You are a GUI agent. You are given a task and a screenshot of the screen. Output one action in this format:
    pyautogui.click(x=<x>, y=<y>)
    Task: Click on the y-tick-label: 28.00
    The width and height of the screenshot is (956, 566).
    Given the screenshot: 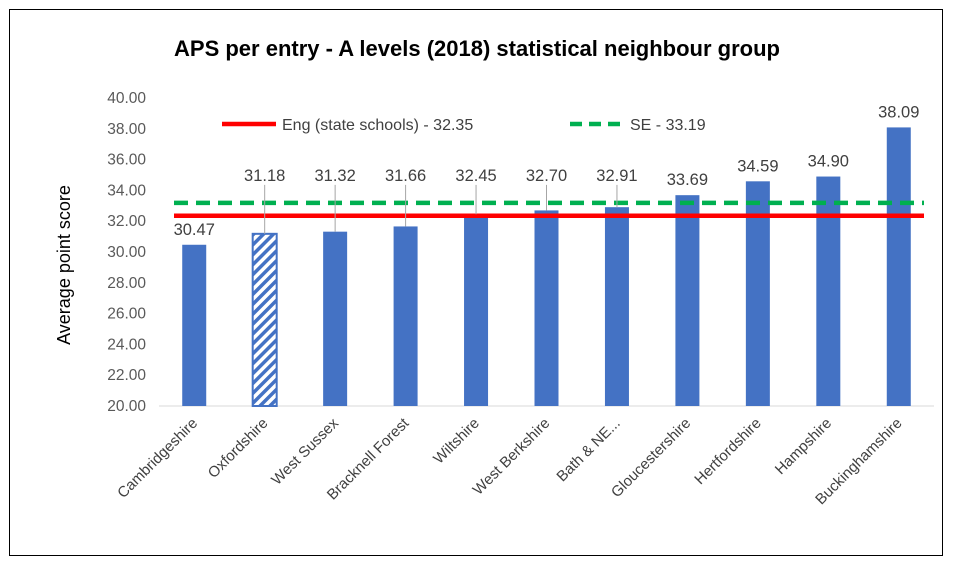 What is the action you would take?
    pyautogui.click(x=126, y=283)
    